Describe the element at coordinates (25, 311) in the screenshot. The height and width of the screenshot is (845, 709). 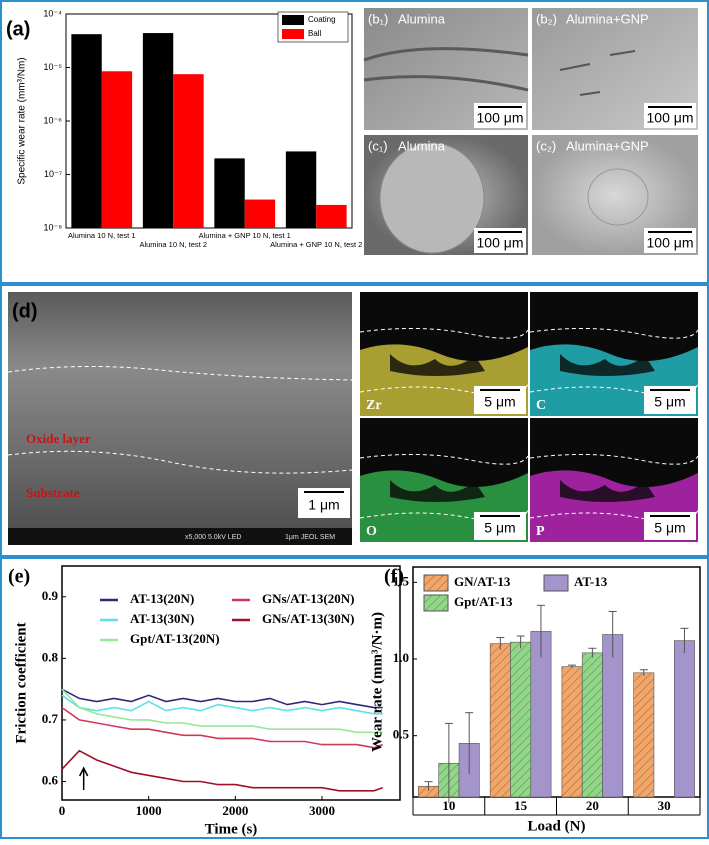
I see `panel-label: (d)` at that location.